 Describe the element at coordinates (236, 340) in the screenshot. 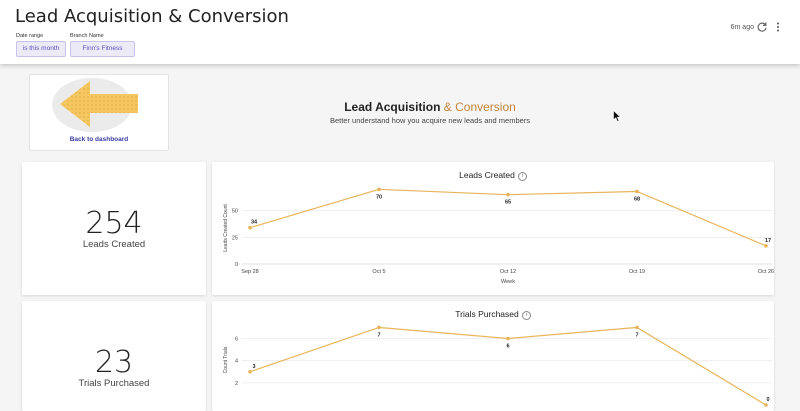

I see `y-tick-label: 6` at that location.